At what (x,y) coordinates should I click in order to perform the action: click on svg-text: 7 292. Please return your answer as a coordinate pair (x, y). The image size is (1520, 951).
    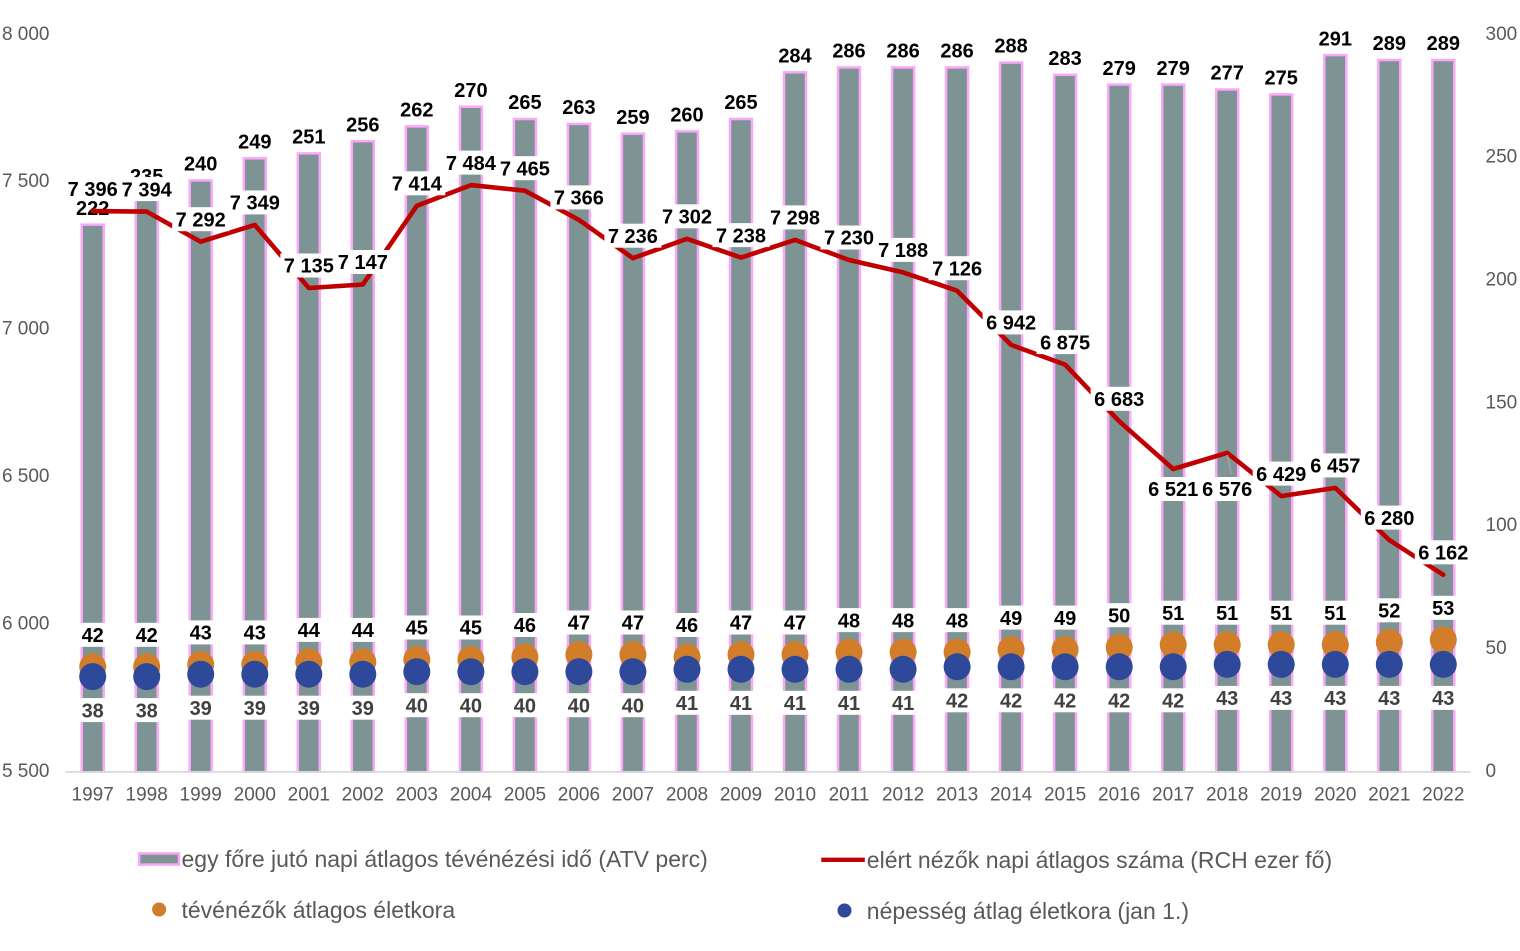
    Looking at the image, I should click on (201, 220).